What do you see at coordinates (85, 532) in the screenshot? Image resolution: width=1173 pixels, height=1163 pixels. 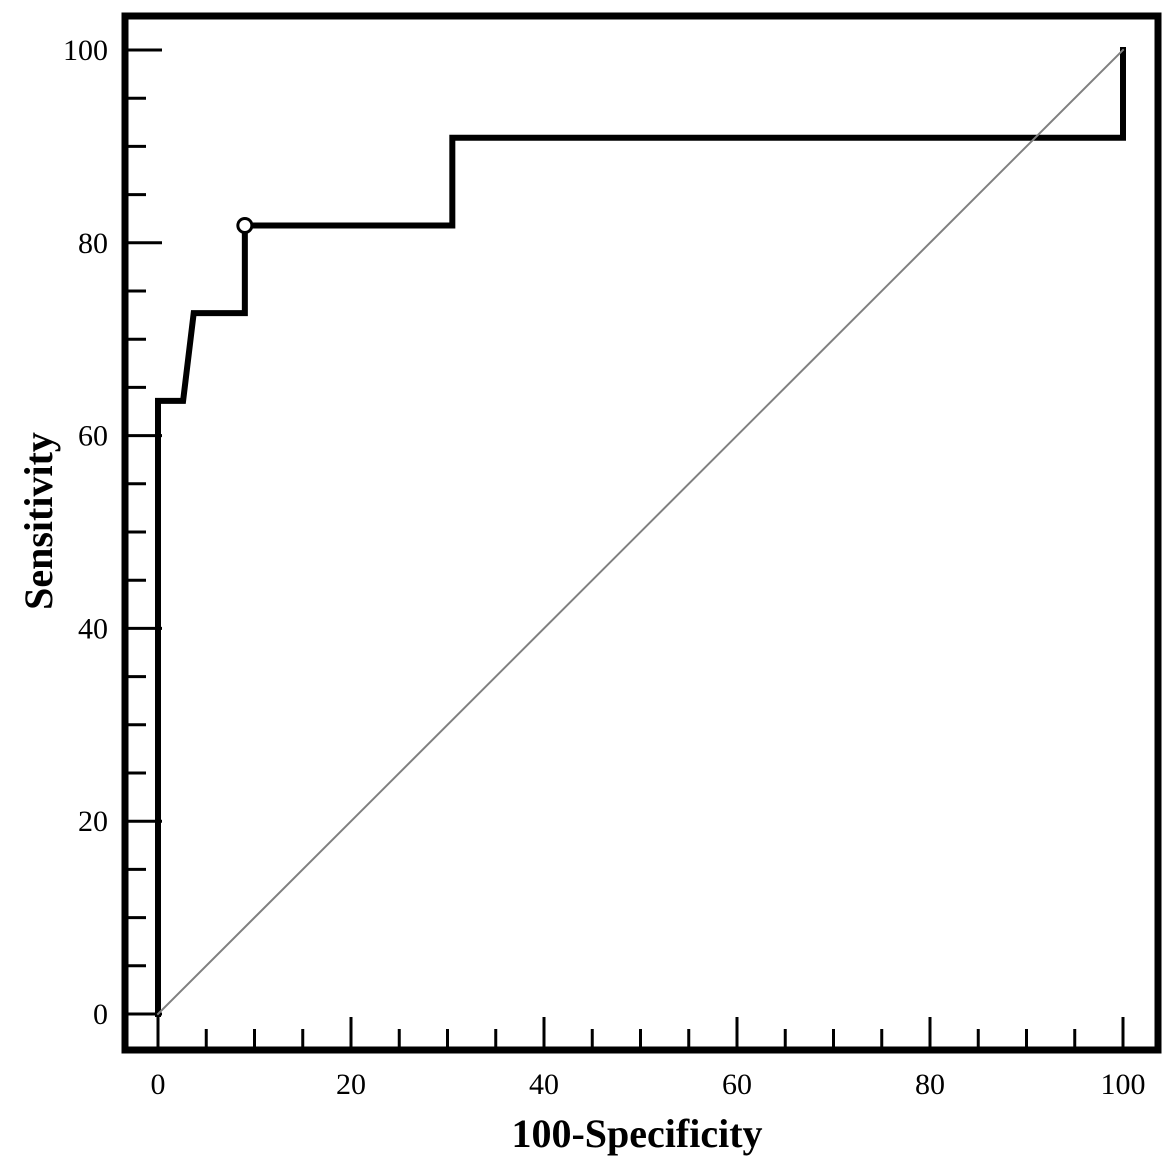 I see `y-axis-tick-labels: 0 20 40 60 80 100` at bounding box center [85, 532].